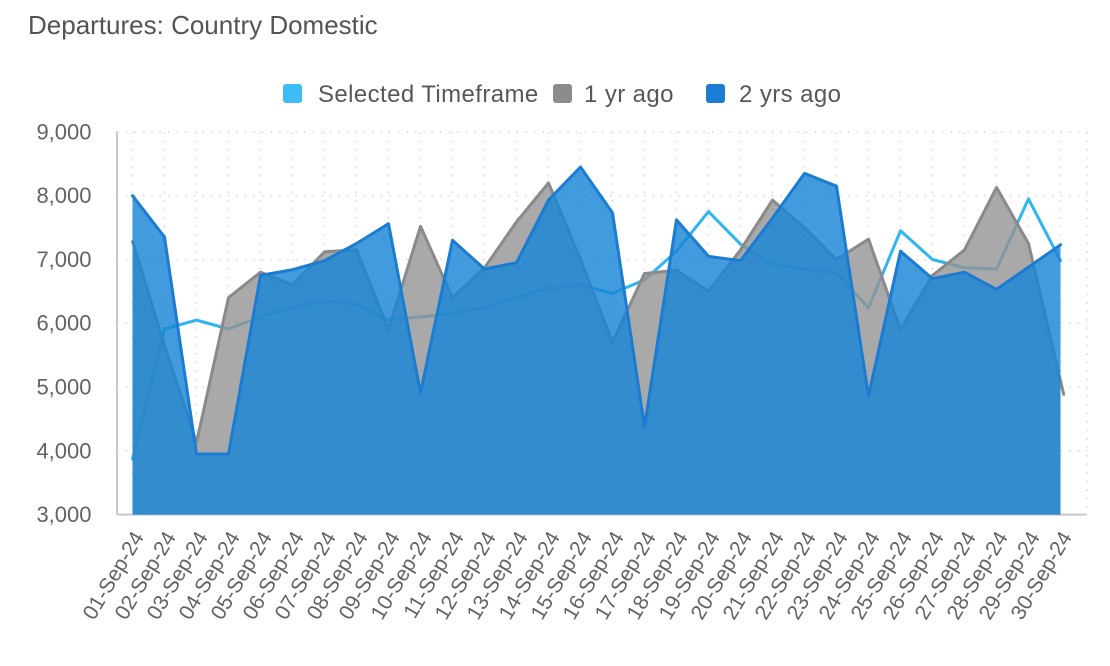 This screenshot has height=666, width=1110. What do you see at coordinates (63, 450) in the screenshot?
I see `svg-text: 4,000` at bounding box center [63, 450].